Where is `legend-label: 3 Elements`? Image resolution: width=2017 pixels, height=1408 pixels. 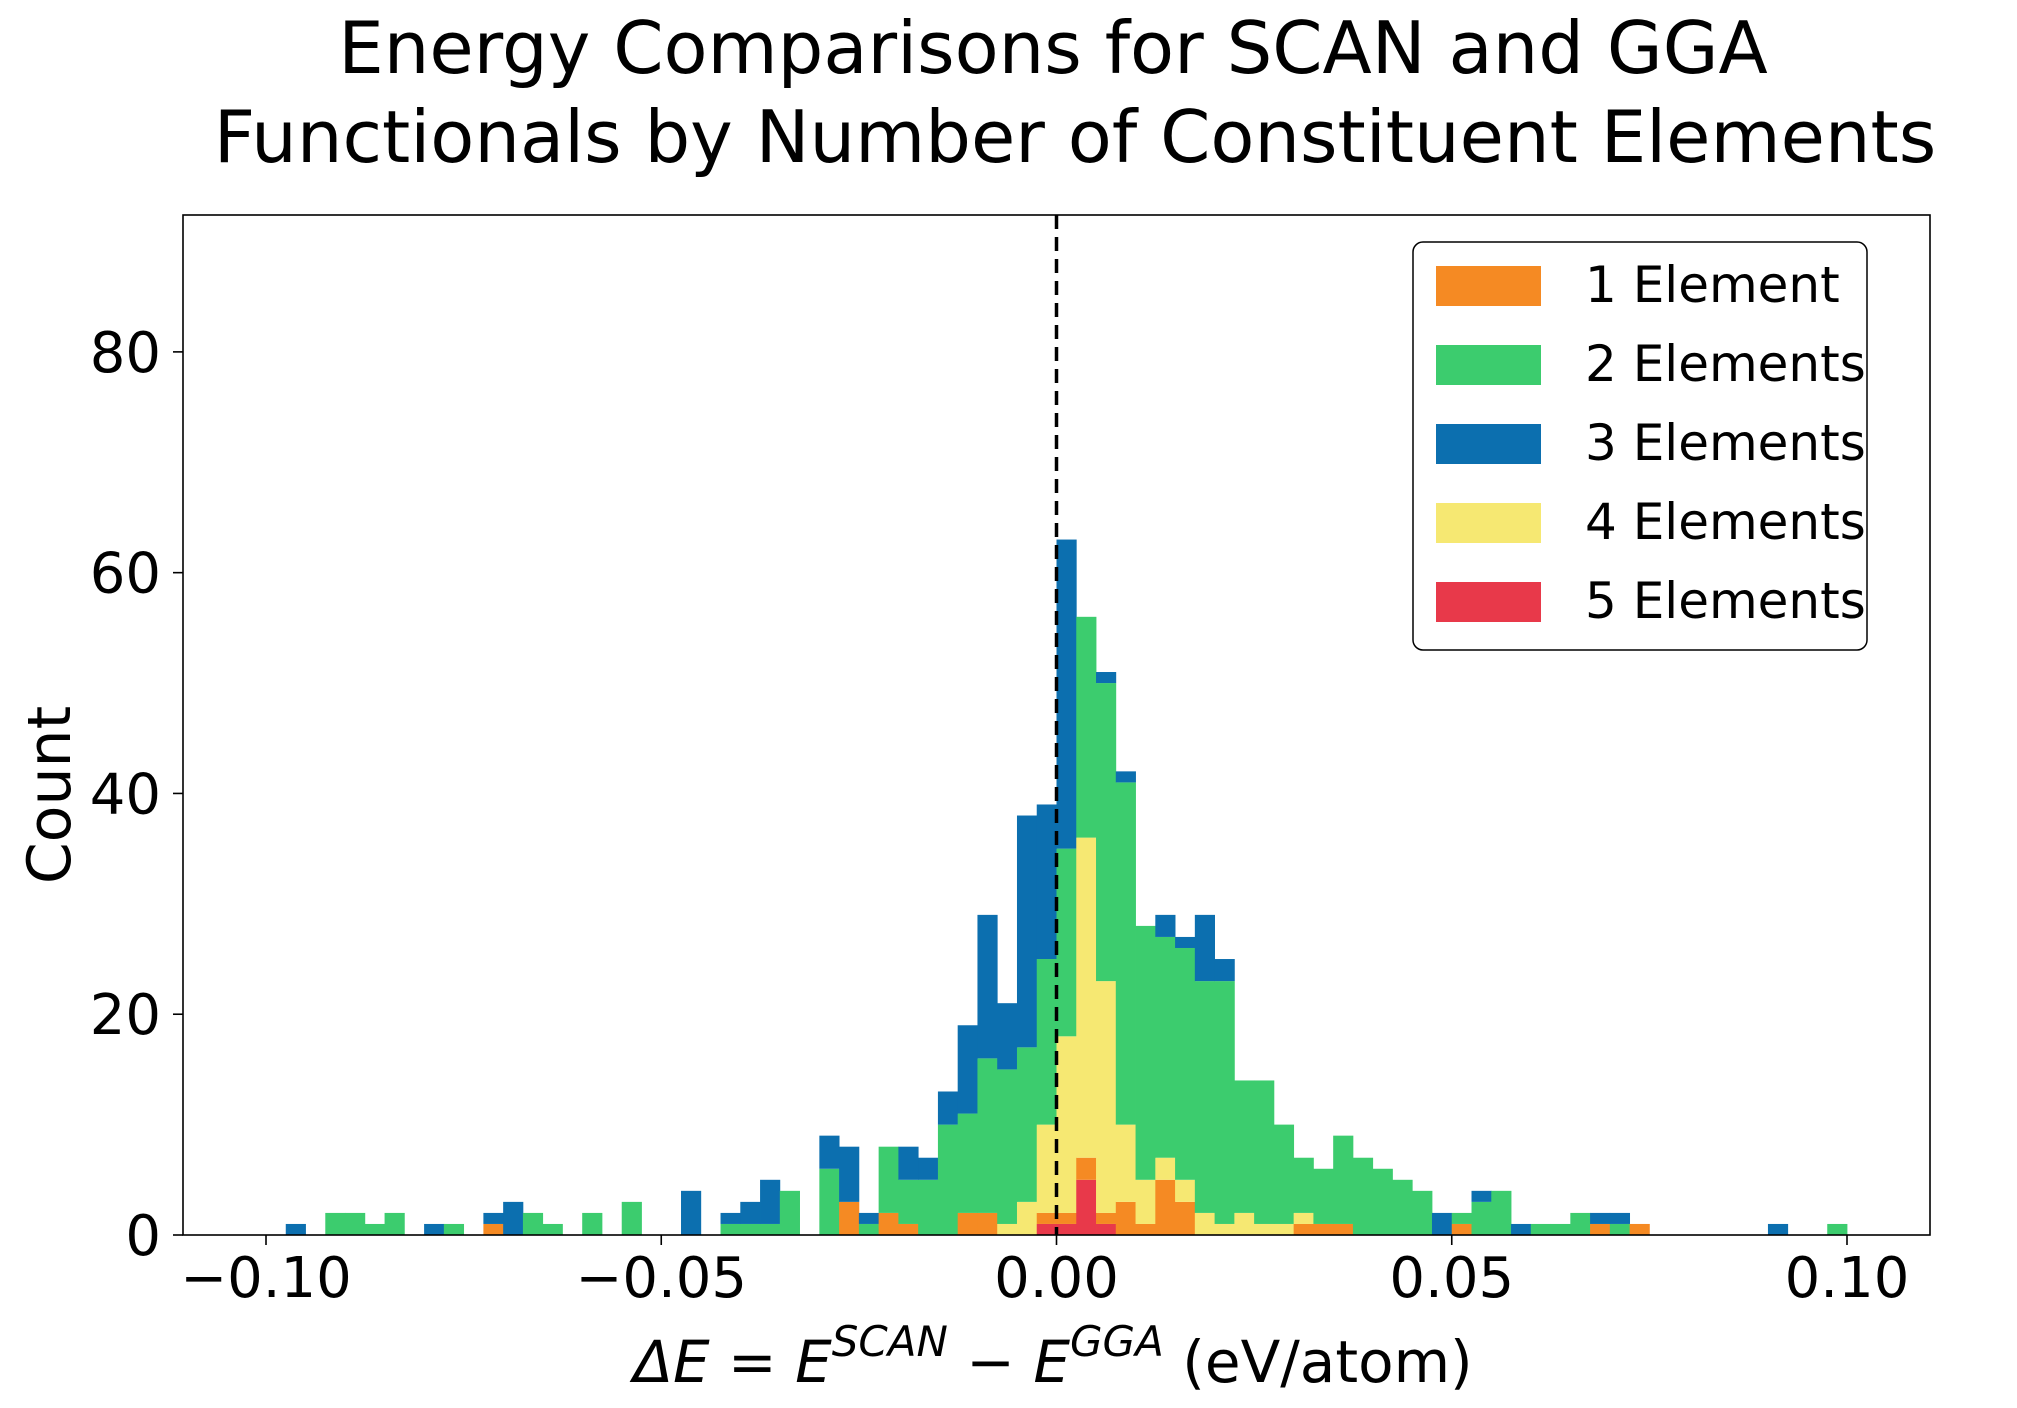
legend-label: 3 Elements is located at coordinates (1725, 443).